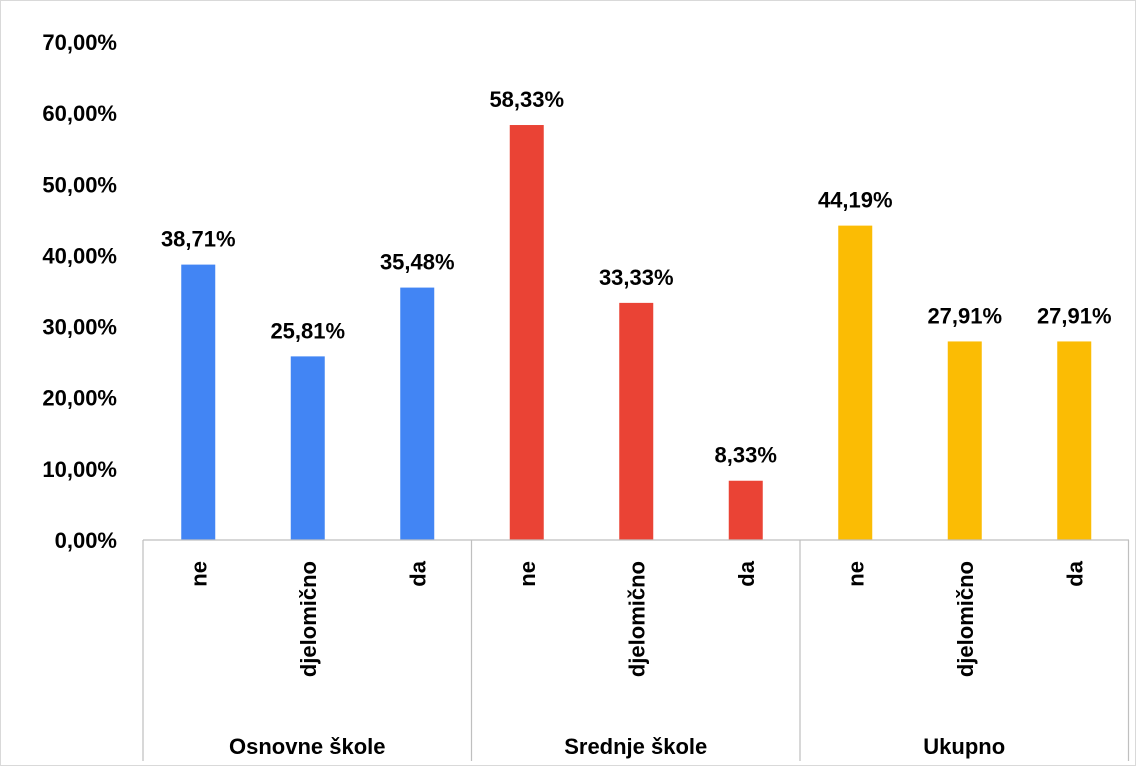 This screenshot has height=767, width=1136. I want to click on y-tick-label: 60,00%, so click(79, 113).